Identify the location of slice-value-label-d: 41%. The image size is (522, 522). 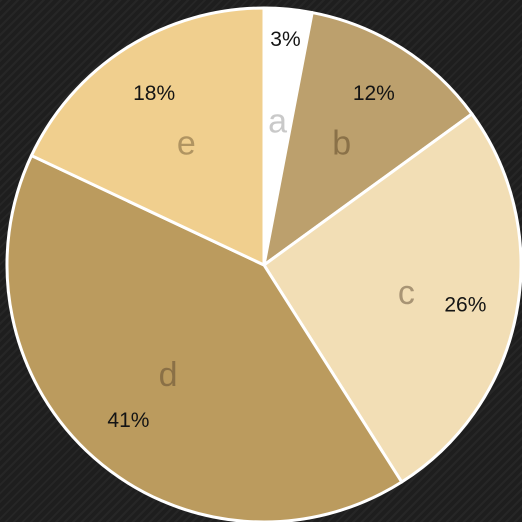
(128, 420).